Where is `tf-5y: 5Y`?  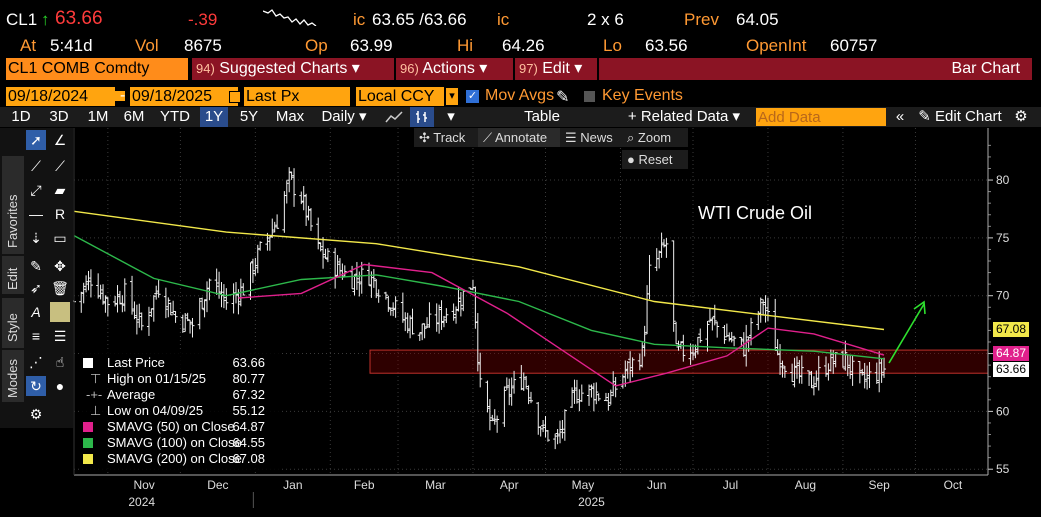
tf-5y: 5Y is located at coordinates (249, 116).